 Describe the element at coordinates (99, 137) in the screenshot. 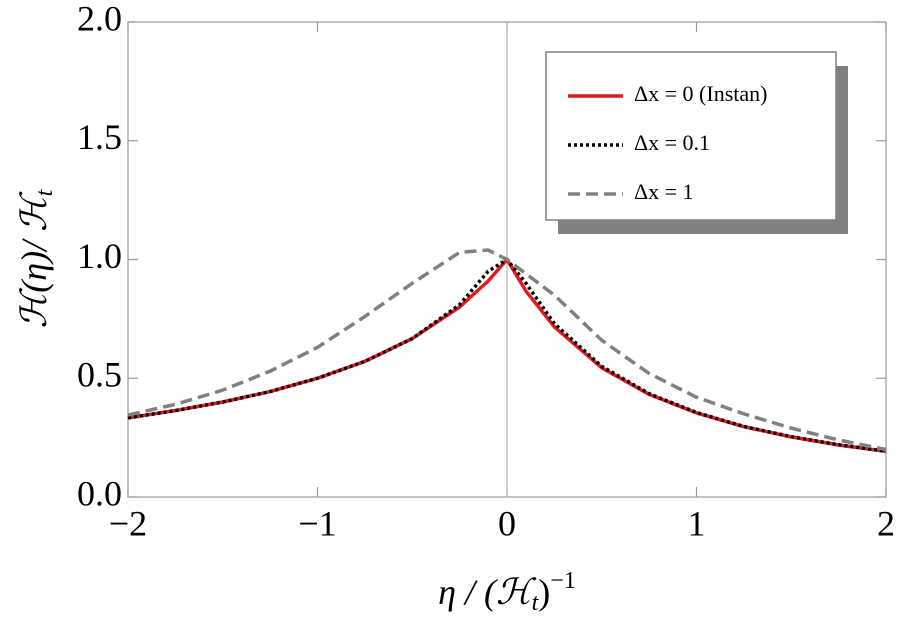

I see `y-tick-label: 1.5` at that location.